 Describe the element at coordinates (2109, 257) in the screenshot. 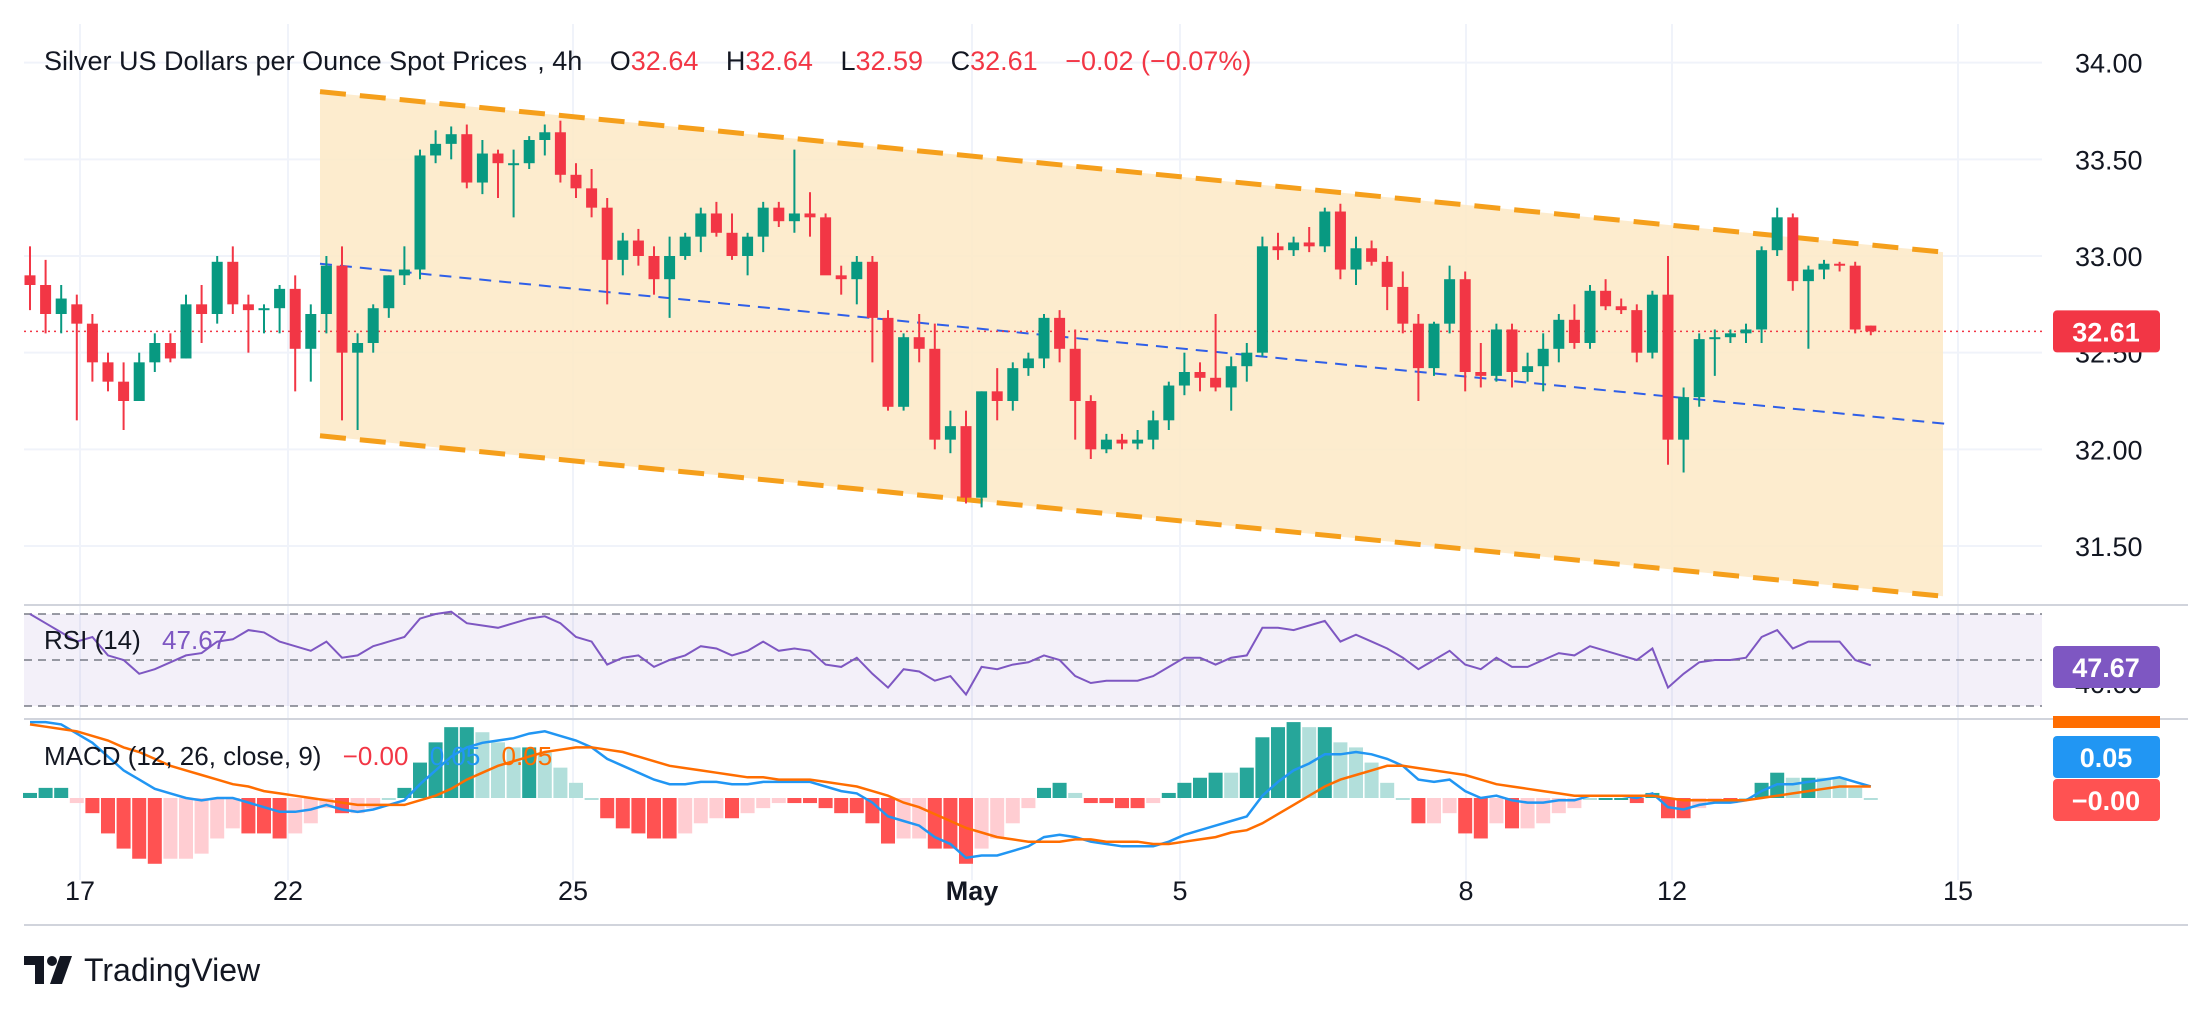

I see `y-tick-label: 33.00` at that location.